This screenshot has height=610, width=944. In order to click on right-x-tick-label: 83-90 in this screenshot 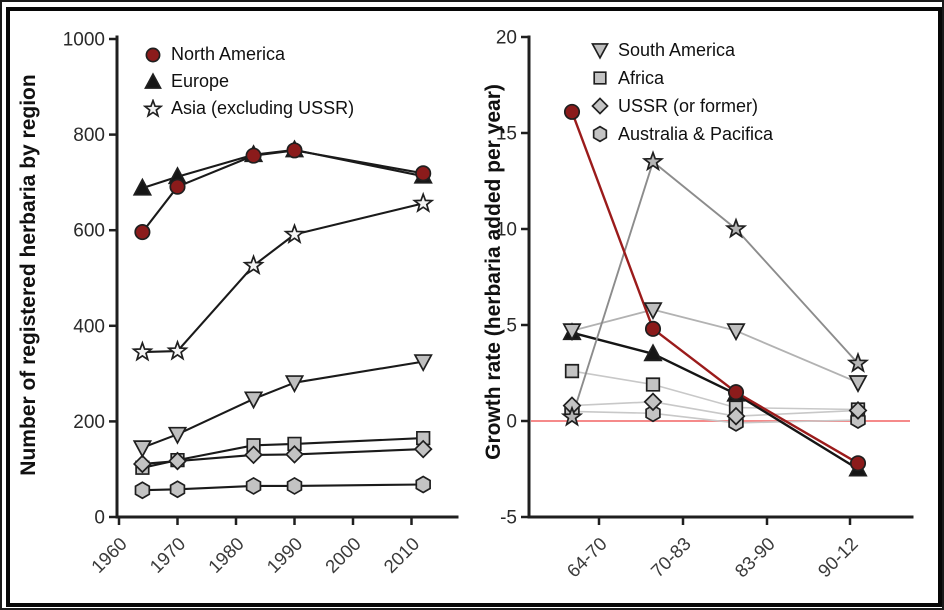, I will do `click(755, 557)`.